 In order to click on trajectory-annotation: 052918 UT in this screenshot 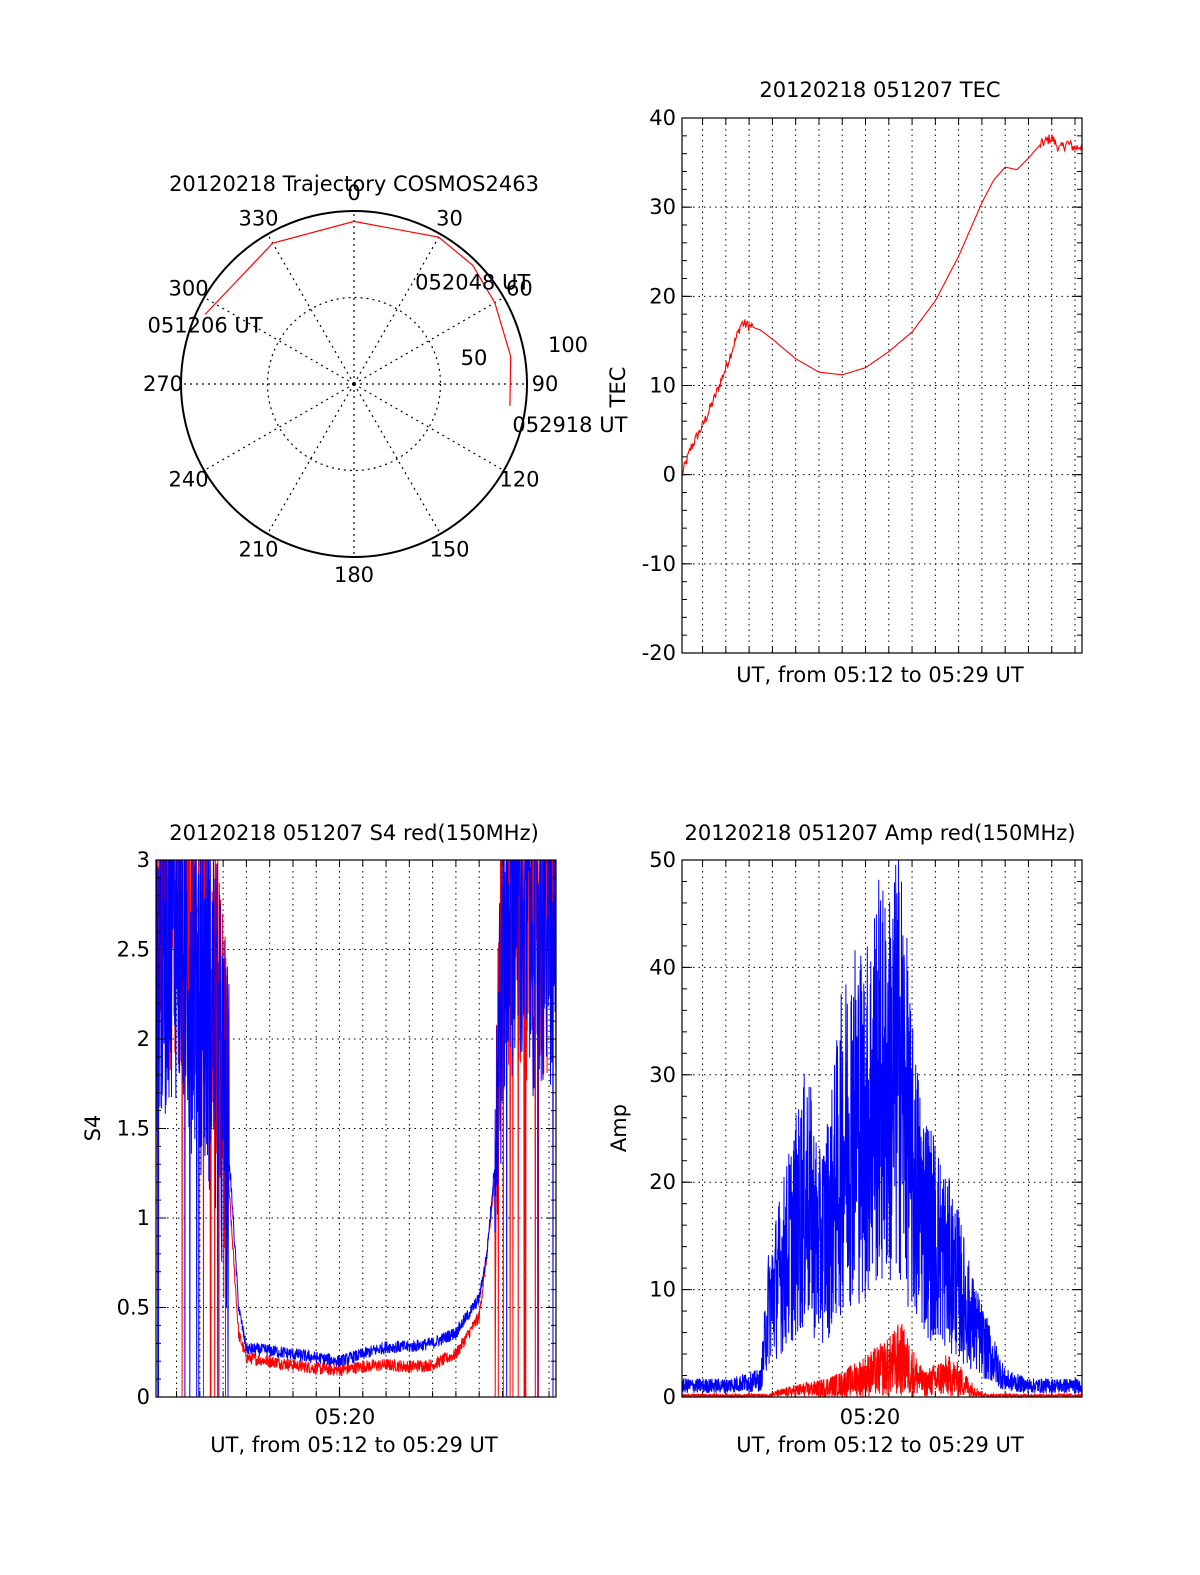, I will do `click(569, 425)`.